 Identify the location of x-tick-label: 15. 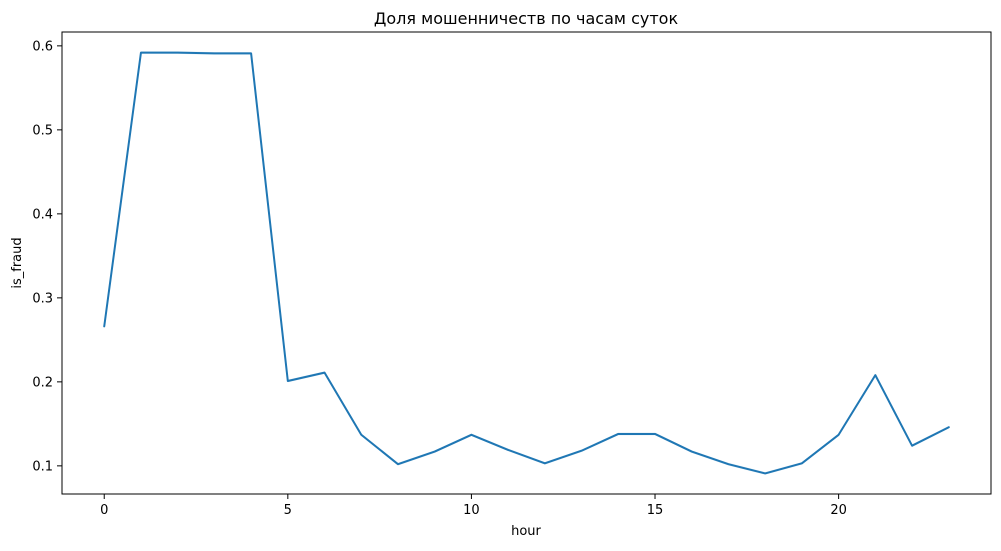
(655, 510).